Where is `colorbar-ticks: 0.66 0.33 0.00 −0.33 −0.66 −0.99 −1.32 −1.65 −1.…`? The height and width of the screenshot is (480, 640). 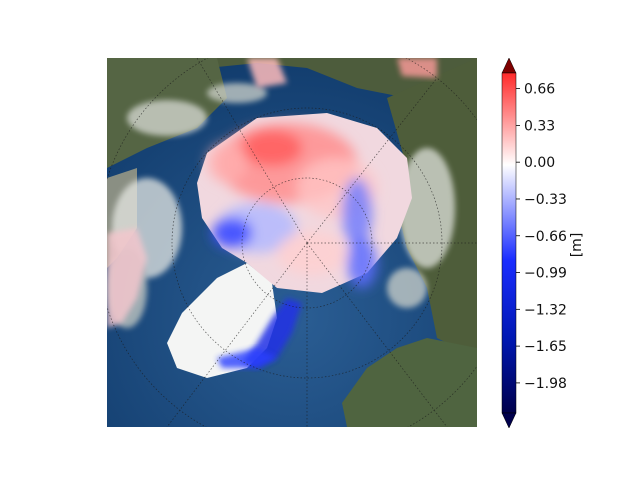 colorbar-ticks: 0.66 0.33 0.00 −0.33 −0.66 −0.99 −1.32 −1.65 −1.… is located at coordinates (541, 237).